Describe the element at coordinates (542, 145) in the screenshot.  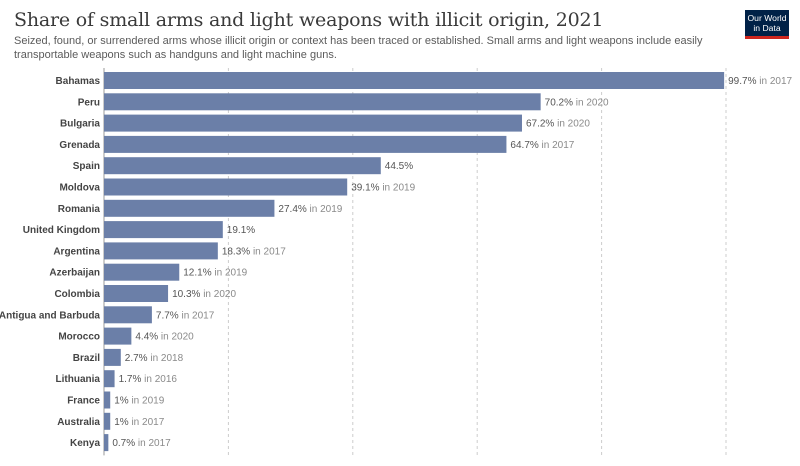
I see `data-label: 64.7% in 2017` at that location.